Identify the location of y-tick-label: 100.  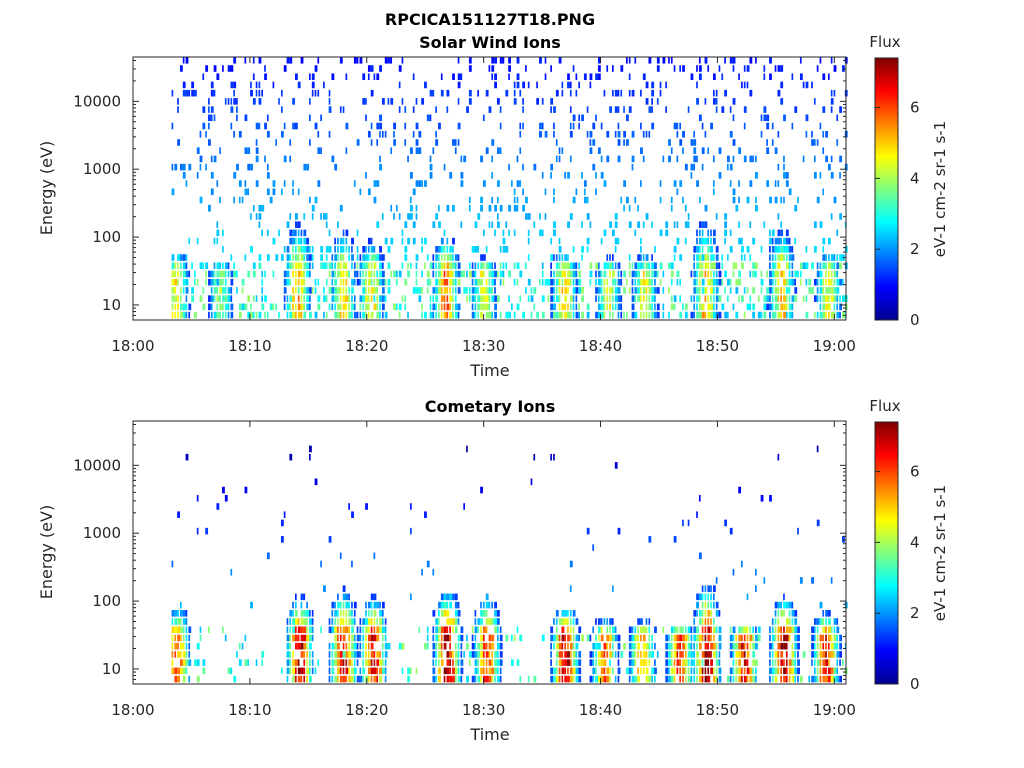
(106, 237).